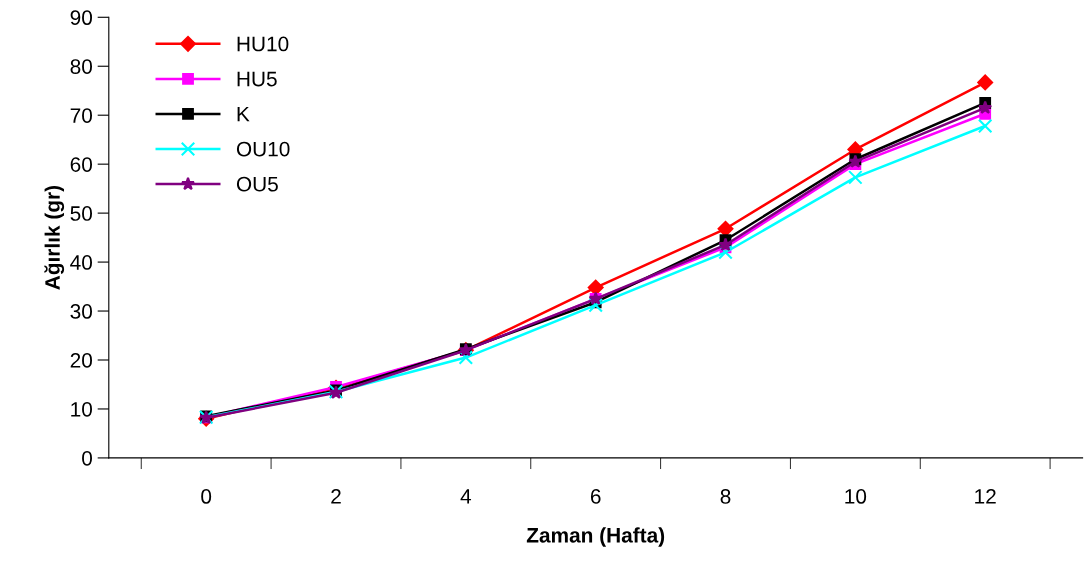 This screenshot has height=576, width=1088. What do you see at coordinates (257, 79) in the screenshot?
I see `legend-label: HU5` at bounding box center [257, 79].